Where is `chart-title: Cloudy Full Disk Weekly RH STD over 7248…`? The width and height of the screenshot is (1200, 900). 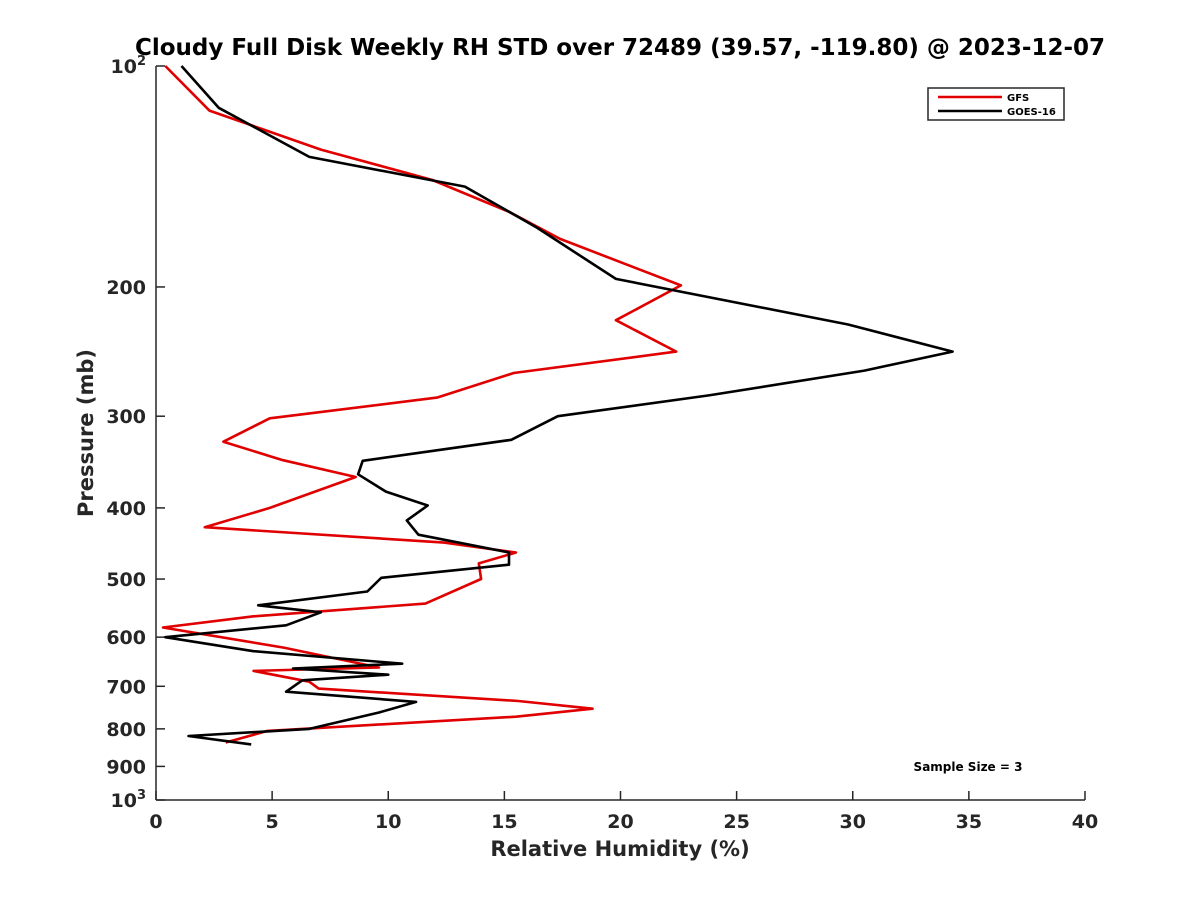 chart-title: Cloudy Full Disk Weekly RH STD over 7248… is located at coordinates (620, 48).